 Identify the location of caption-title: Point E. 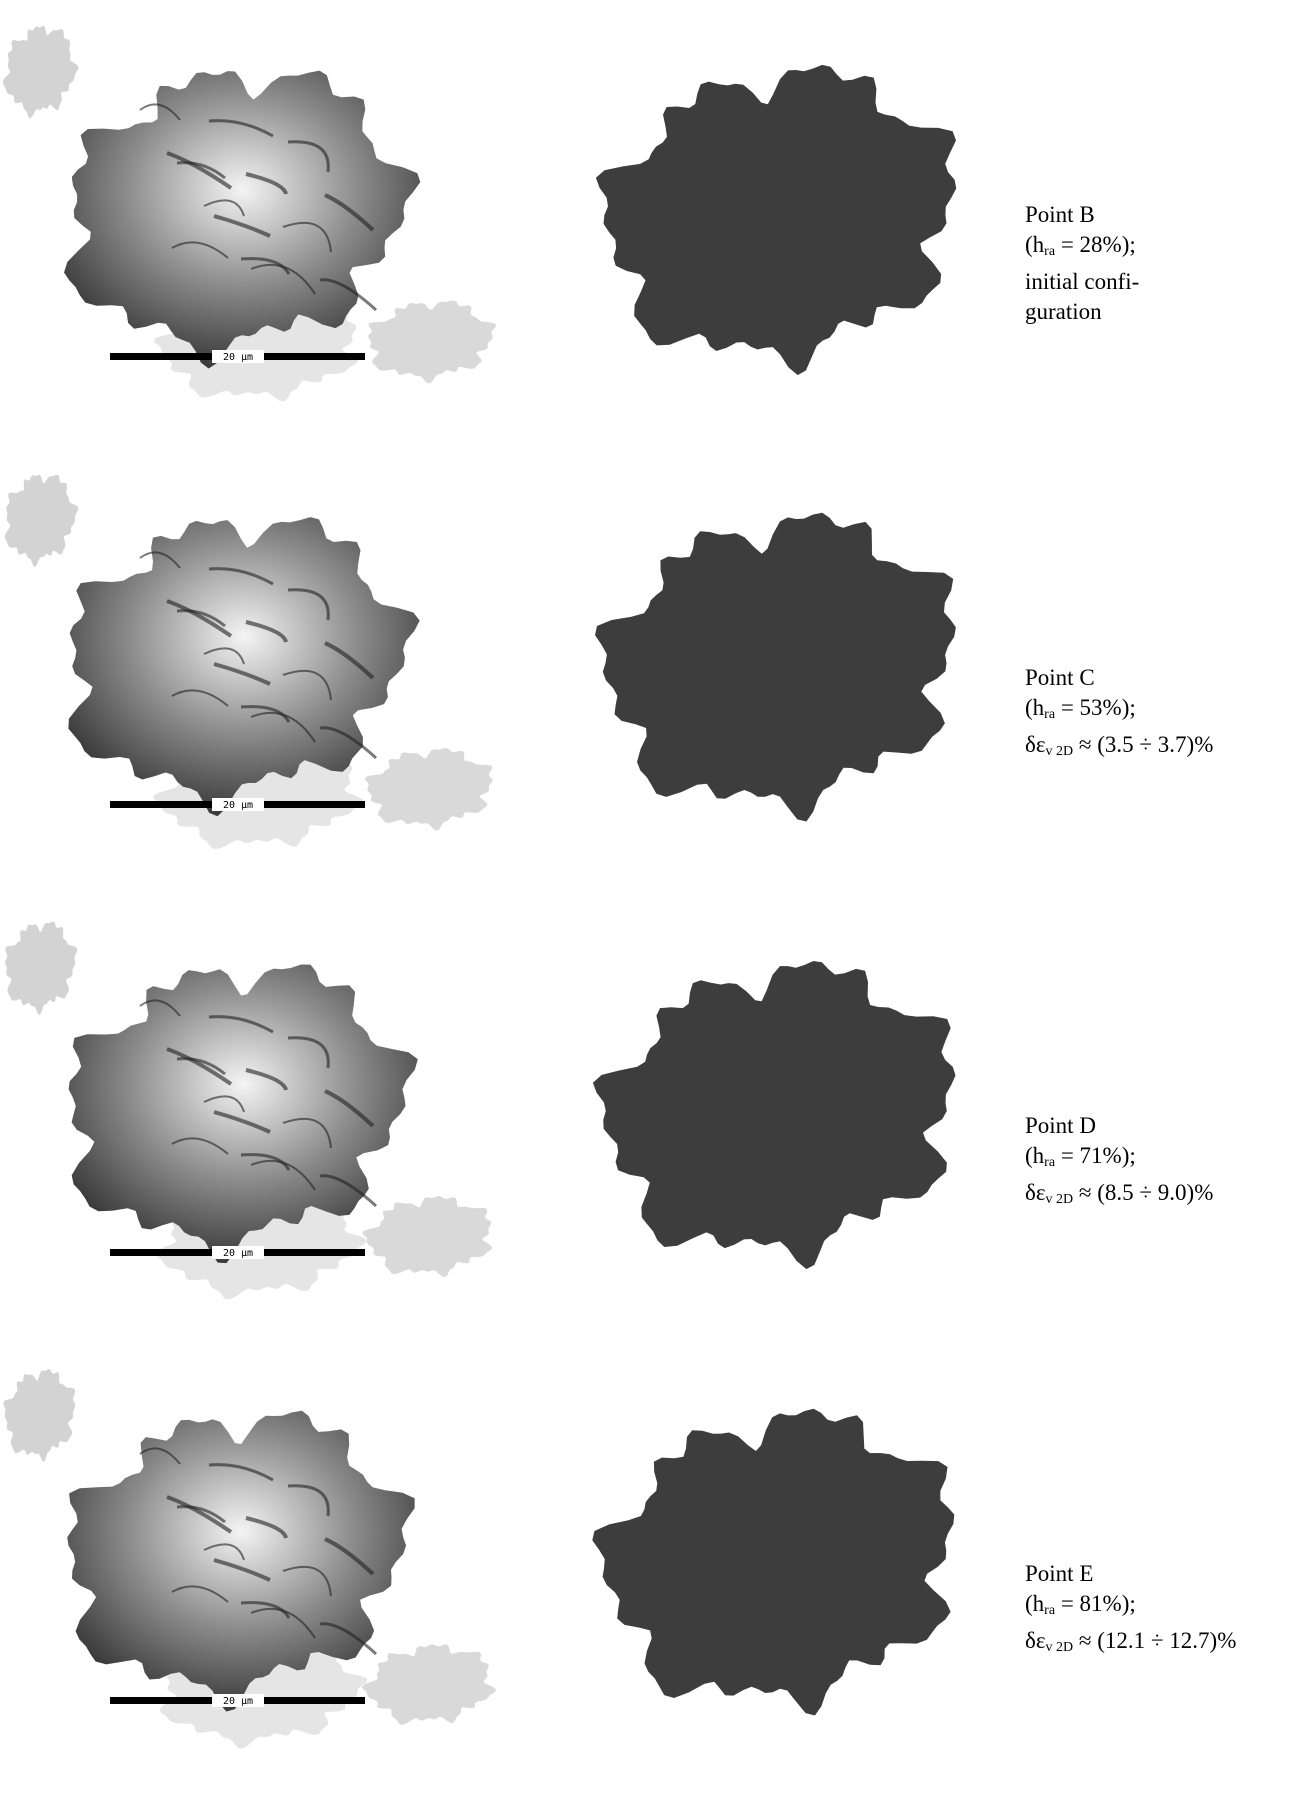
(1059, 1573).